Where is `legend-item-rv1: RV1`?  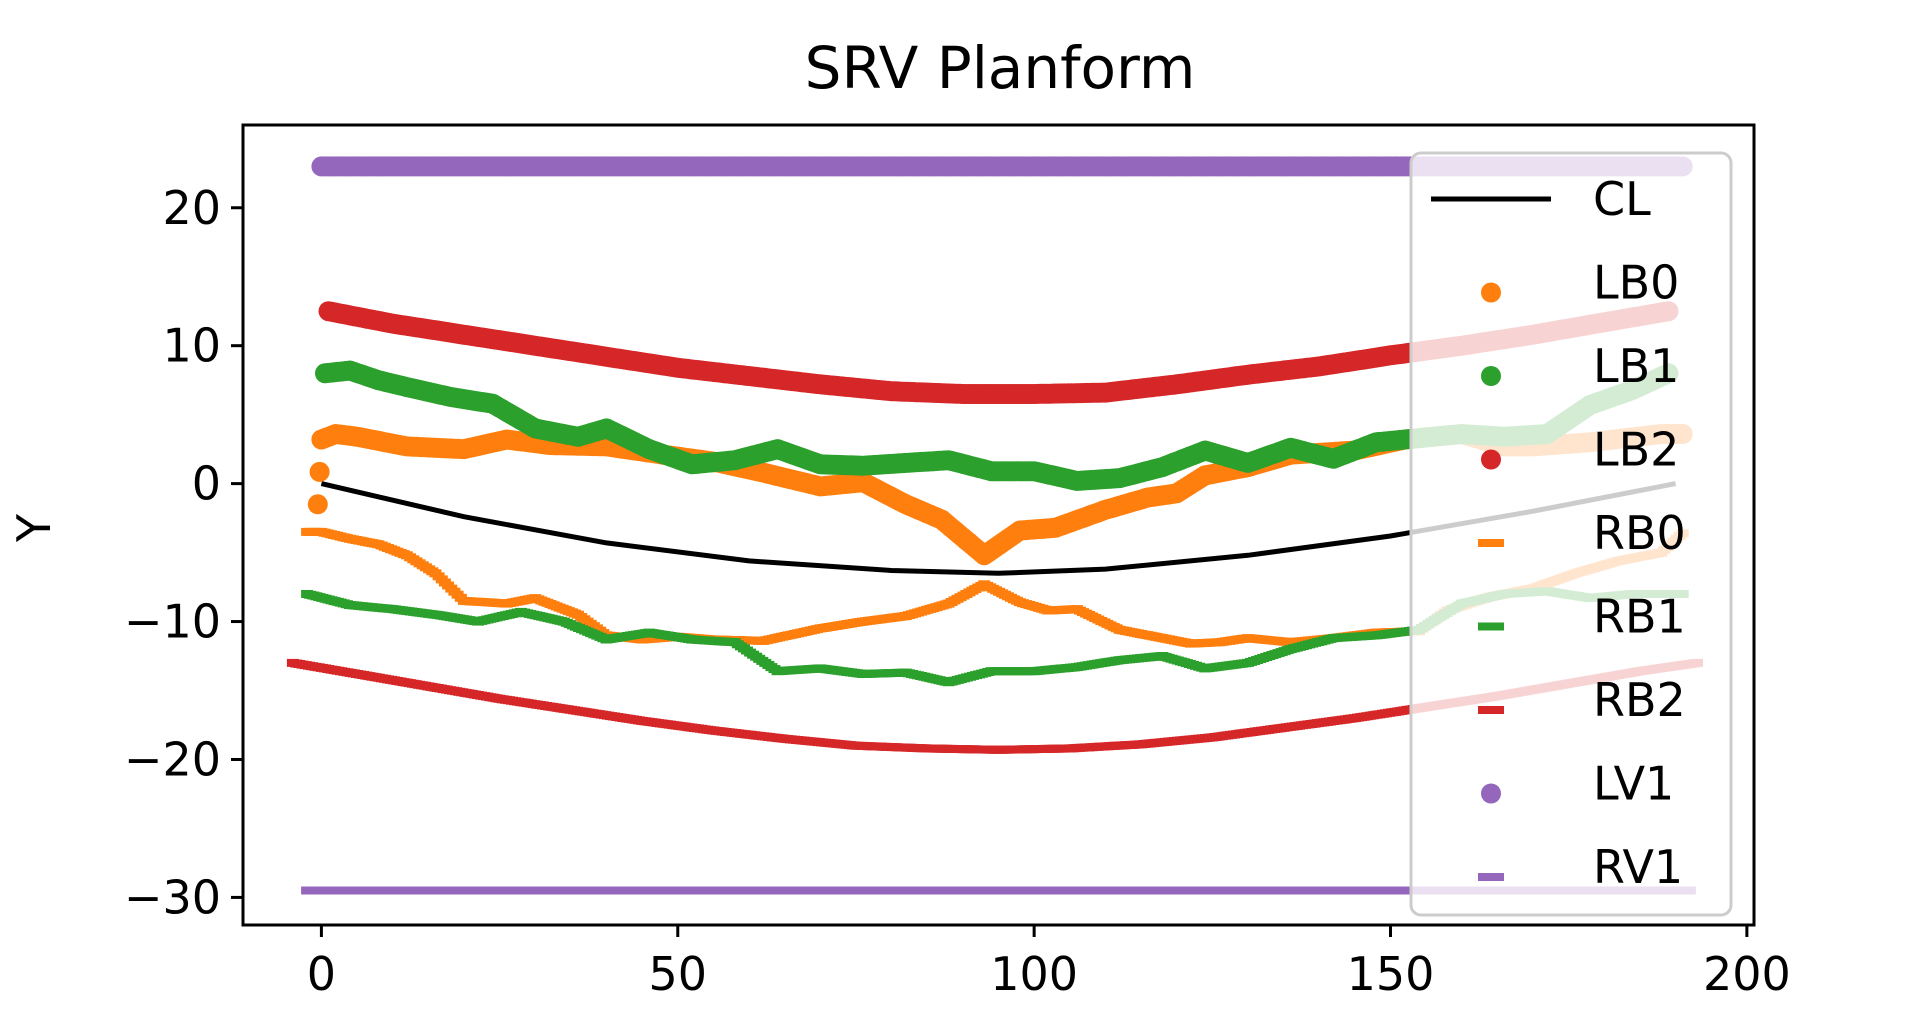 legend-item-rv1: RV1 is located at coordinates (1580, 867).